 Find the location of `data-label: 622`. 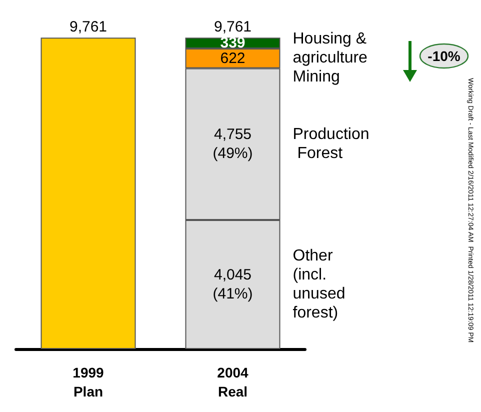

data-label: 622 is located at coordinates (233, 58).